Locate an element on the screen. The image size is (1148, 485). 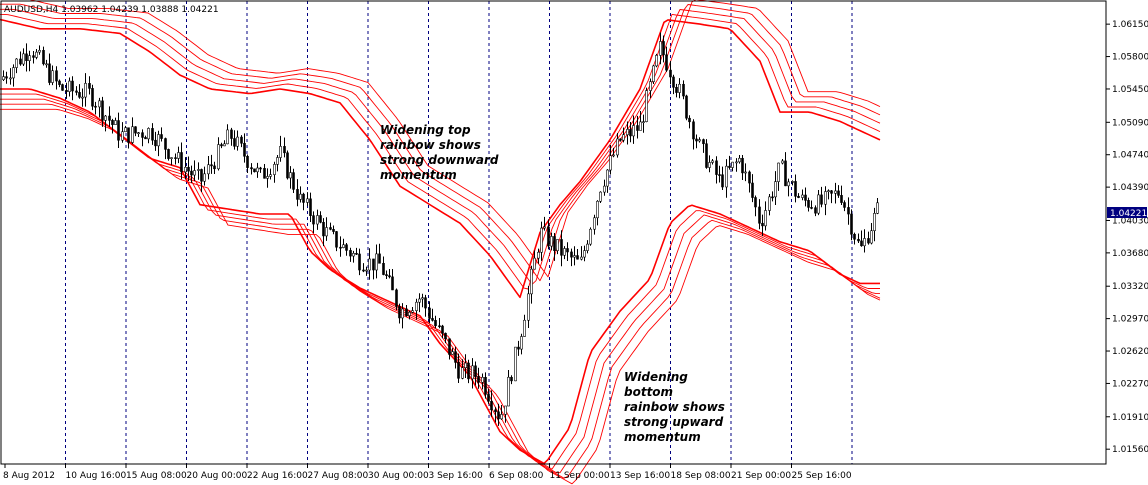
annotation-line: Widening is located at coordinates (656, 377).